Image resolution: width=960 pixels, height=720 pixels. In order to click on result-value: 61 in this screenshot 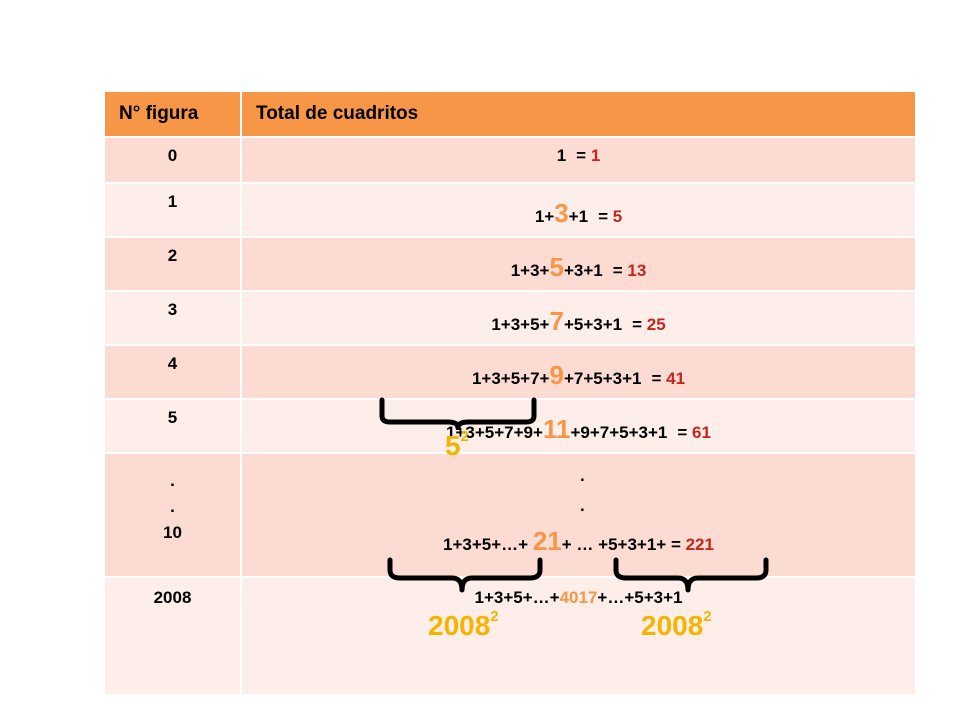, I will do `click(701, 432)`.